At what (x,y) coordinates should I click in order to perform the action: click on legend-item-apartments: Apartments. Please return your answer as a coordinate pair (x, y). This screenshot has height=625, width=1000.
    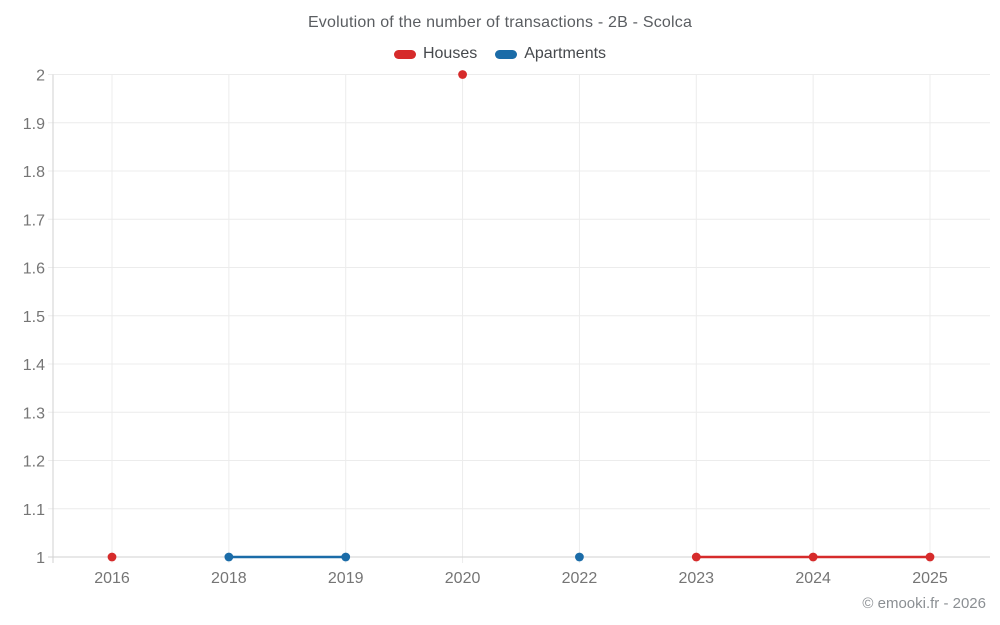
    Looking at the image, I should click on (550, 54).